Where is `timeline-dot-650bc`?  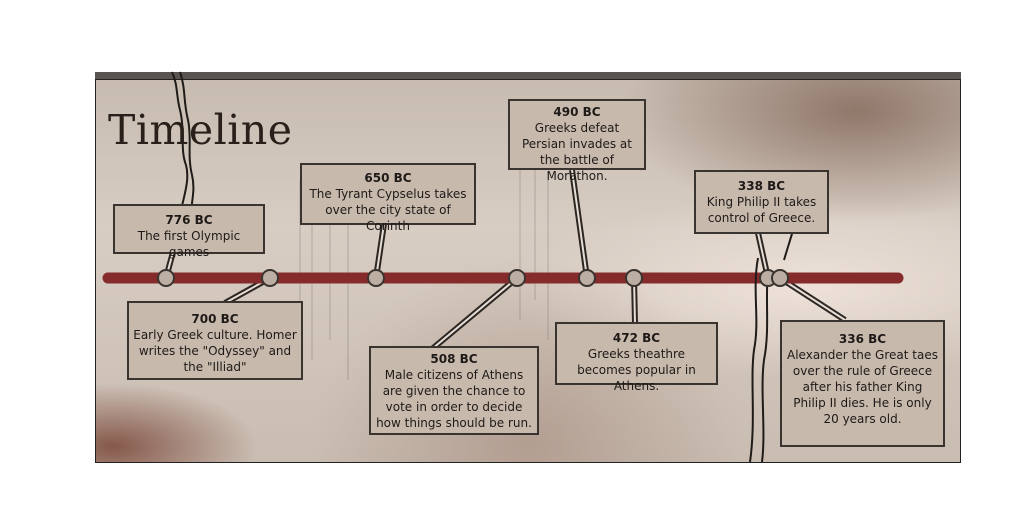 timeline-dot-650bc is located at coordinates (376, 278).